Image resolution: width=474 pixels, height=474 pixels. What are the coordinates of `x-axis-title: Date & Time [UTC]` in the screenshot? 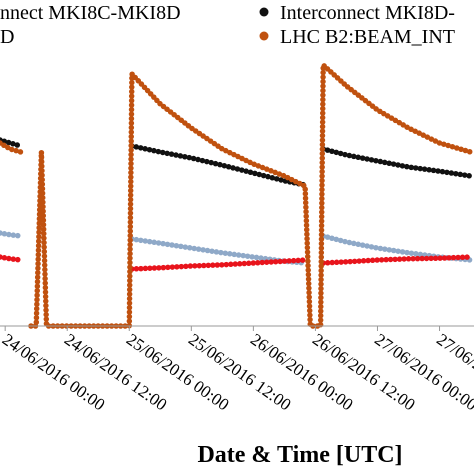 It's located at (299, 455).